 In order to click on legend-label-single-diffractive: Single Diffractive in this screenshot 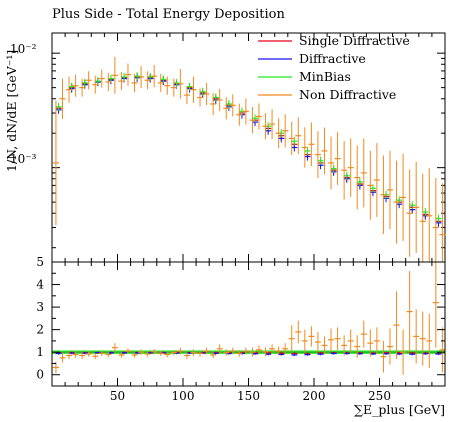, I will do `click(354, 40)`.